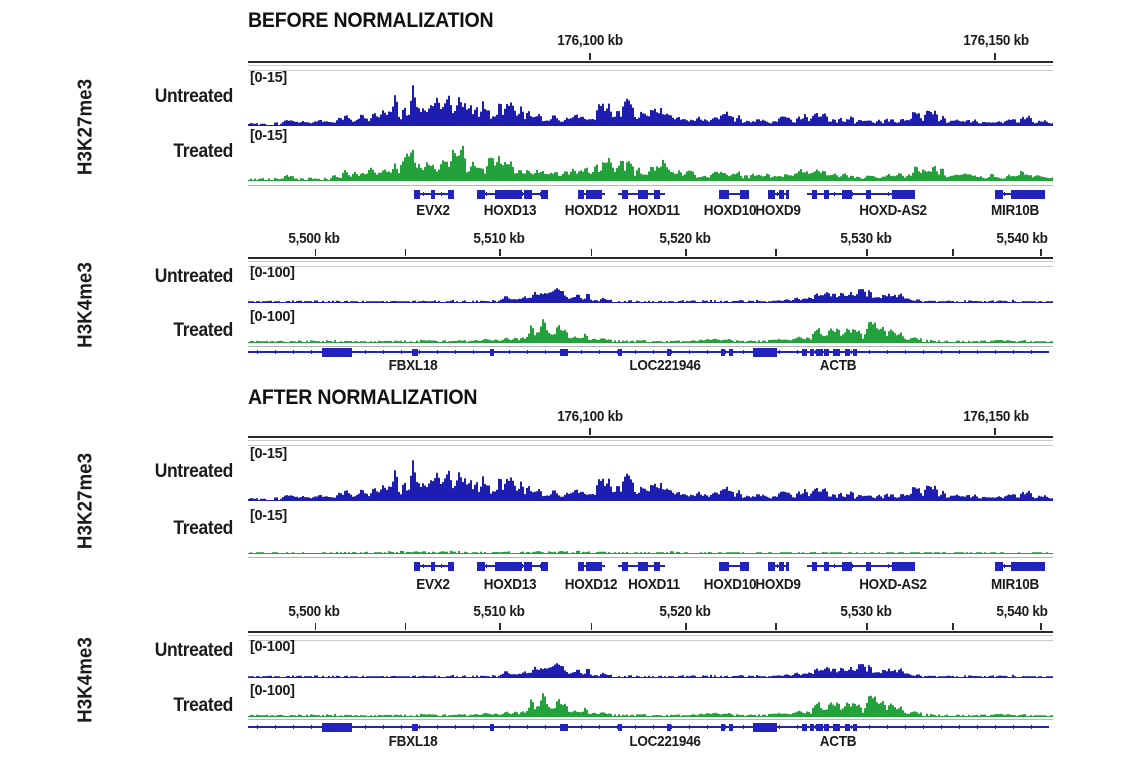 The width and height of the screenshot is (1141, 768). What do you see at coordinates (268, 78) in the screenshot?
I see `range-label-before-h3k27me3-untreated: [0-15]` at bounding box center [268, 78].